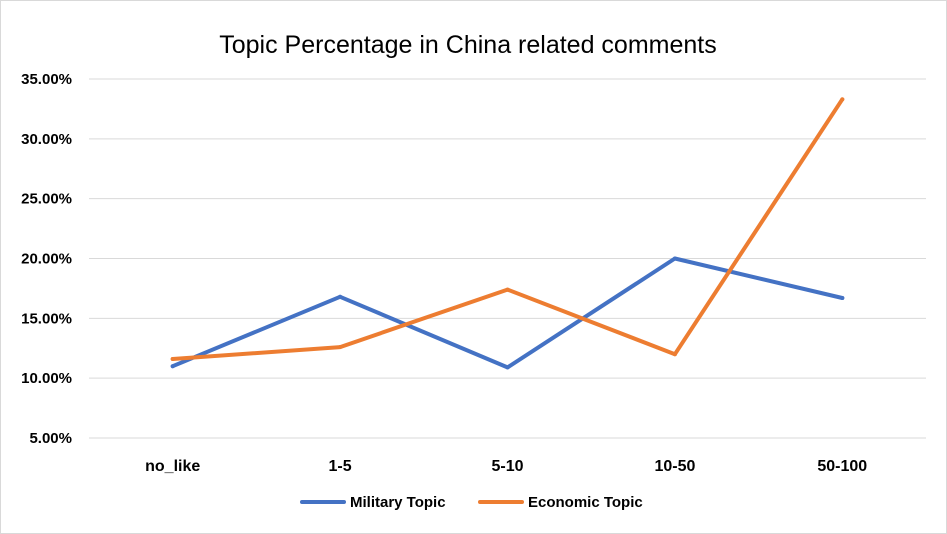 This screenshot has width=947, height=534. I want to click on y-tick-label: 20.00%, so click(46, 259).